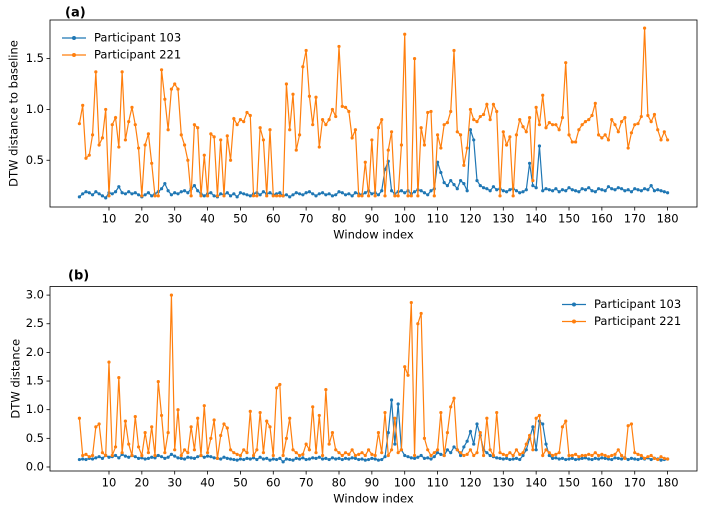  What do you see at coordinates (373, 235) in the screenshot?
I see `x-axis-label: Window index` at bounding box center [373, 235].